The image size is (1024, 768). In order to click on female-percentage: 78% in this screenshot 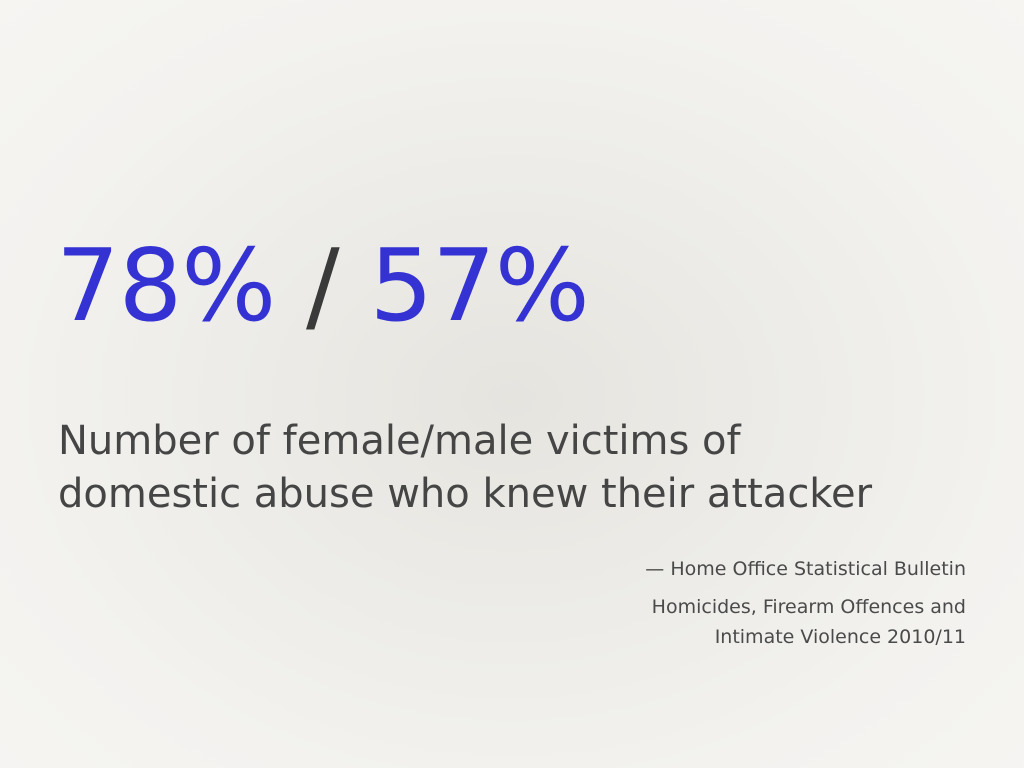, I will do `click(166, 285)`.